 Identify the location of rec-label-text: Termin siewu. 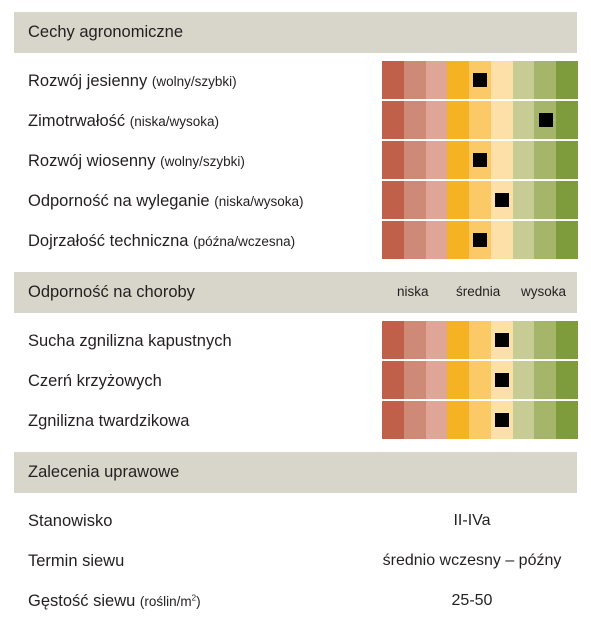
(76, 561).